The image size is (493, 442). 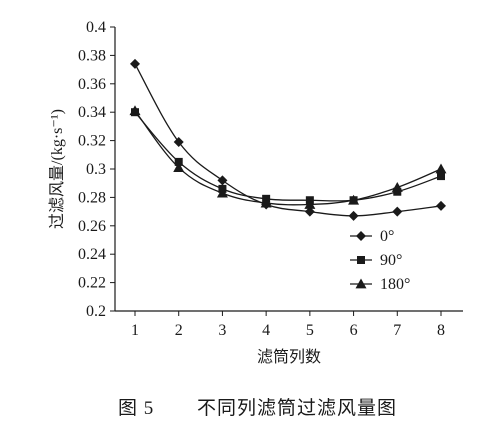 What do you see at coordinates (179, 330) in the screenshot?
I see `x-tick-label: 2` at bounding box center [179, 330].